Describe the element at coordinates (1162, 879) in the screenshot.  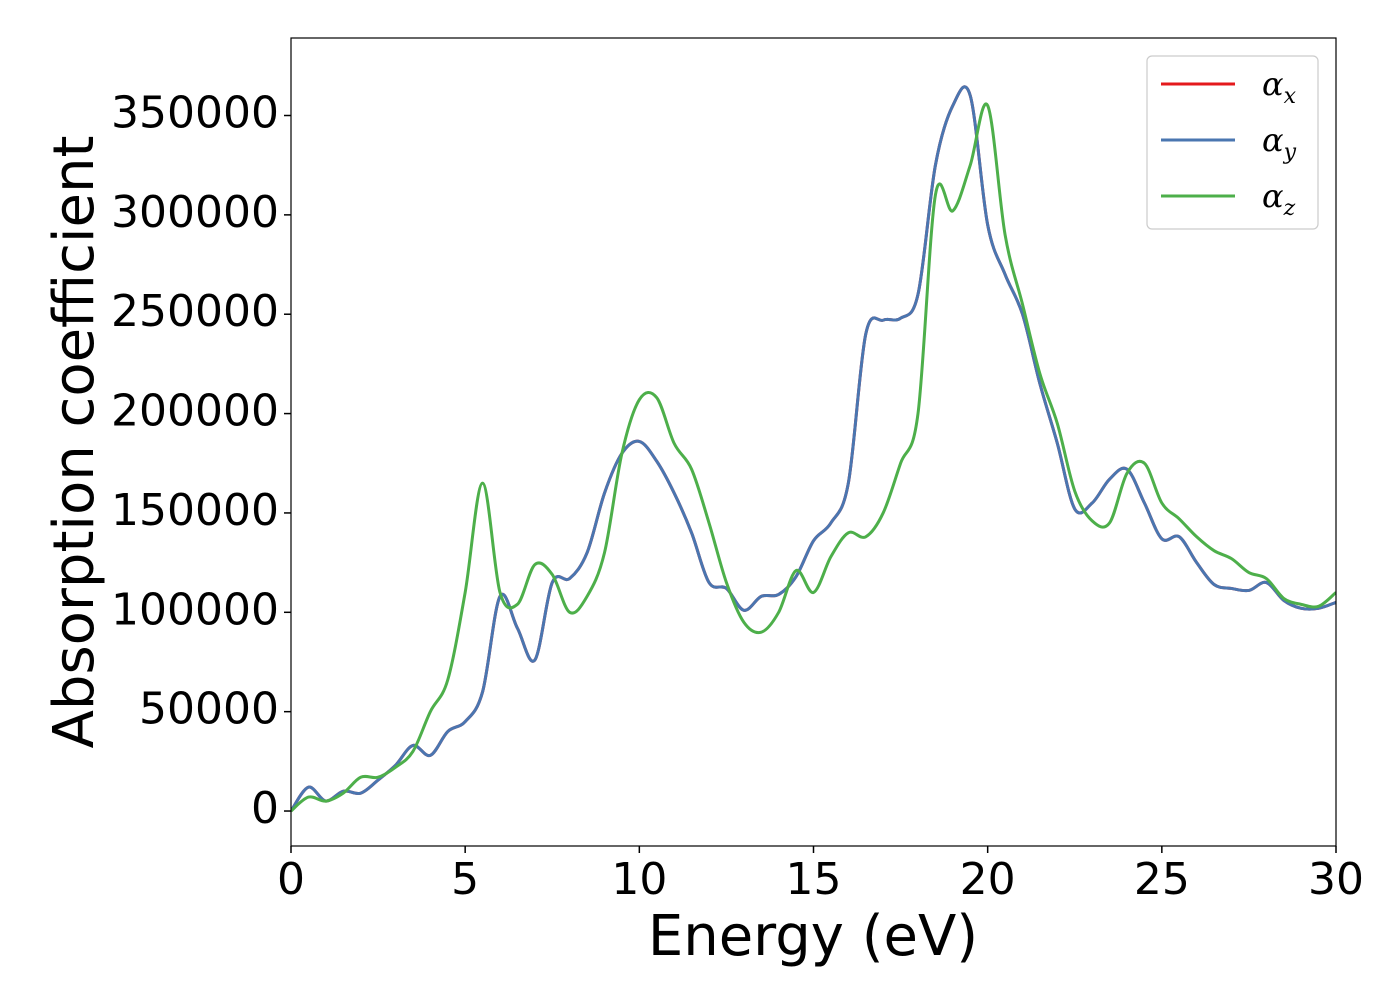
I see `x-tick-label: 25` at that location.